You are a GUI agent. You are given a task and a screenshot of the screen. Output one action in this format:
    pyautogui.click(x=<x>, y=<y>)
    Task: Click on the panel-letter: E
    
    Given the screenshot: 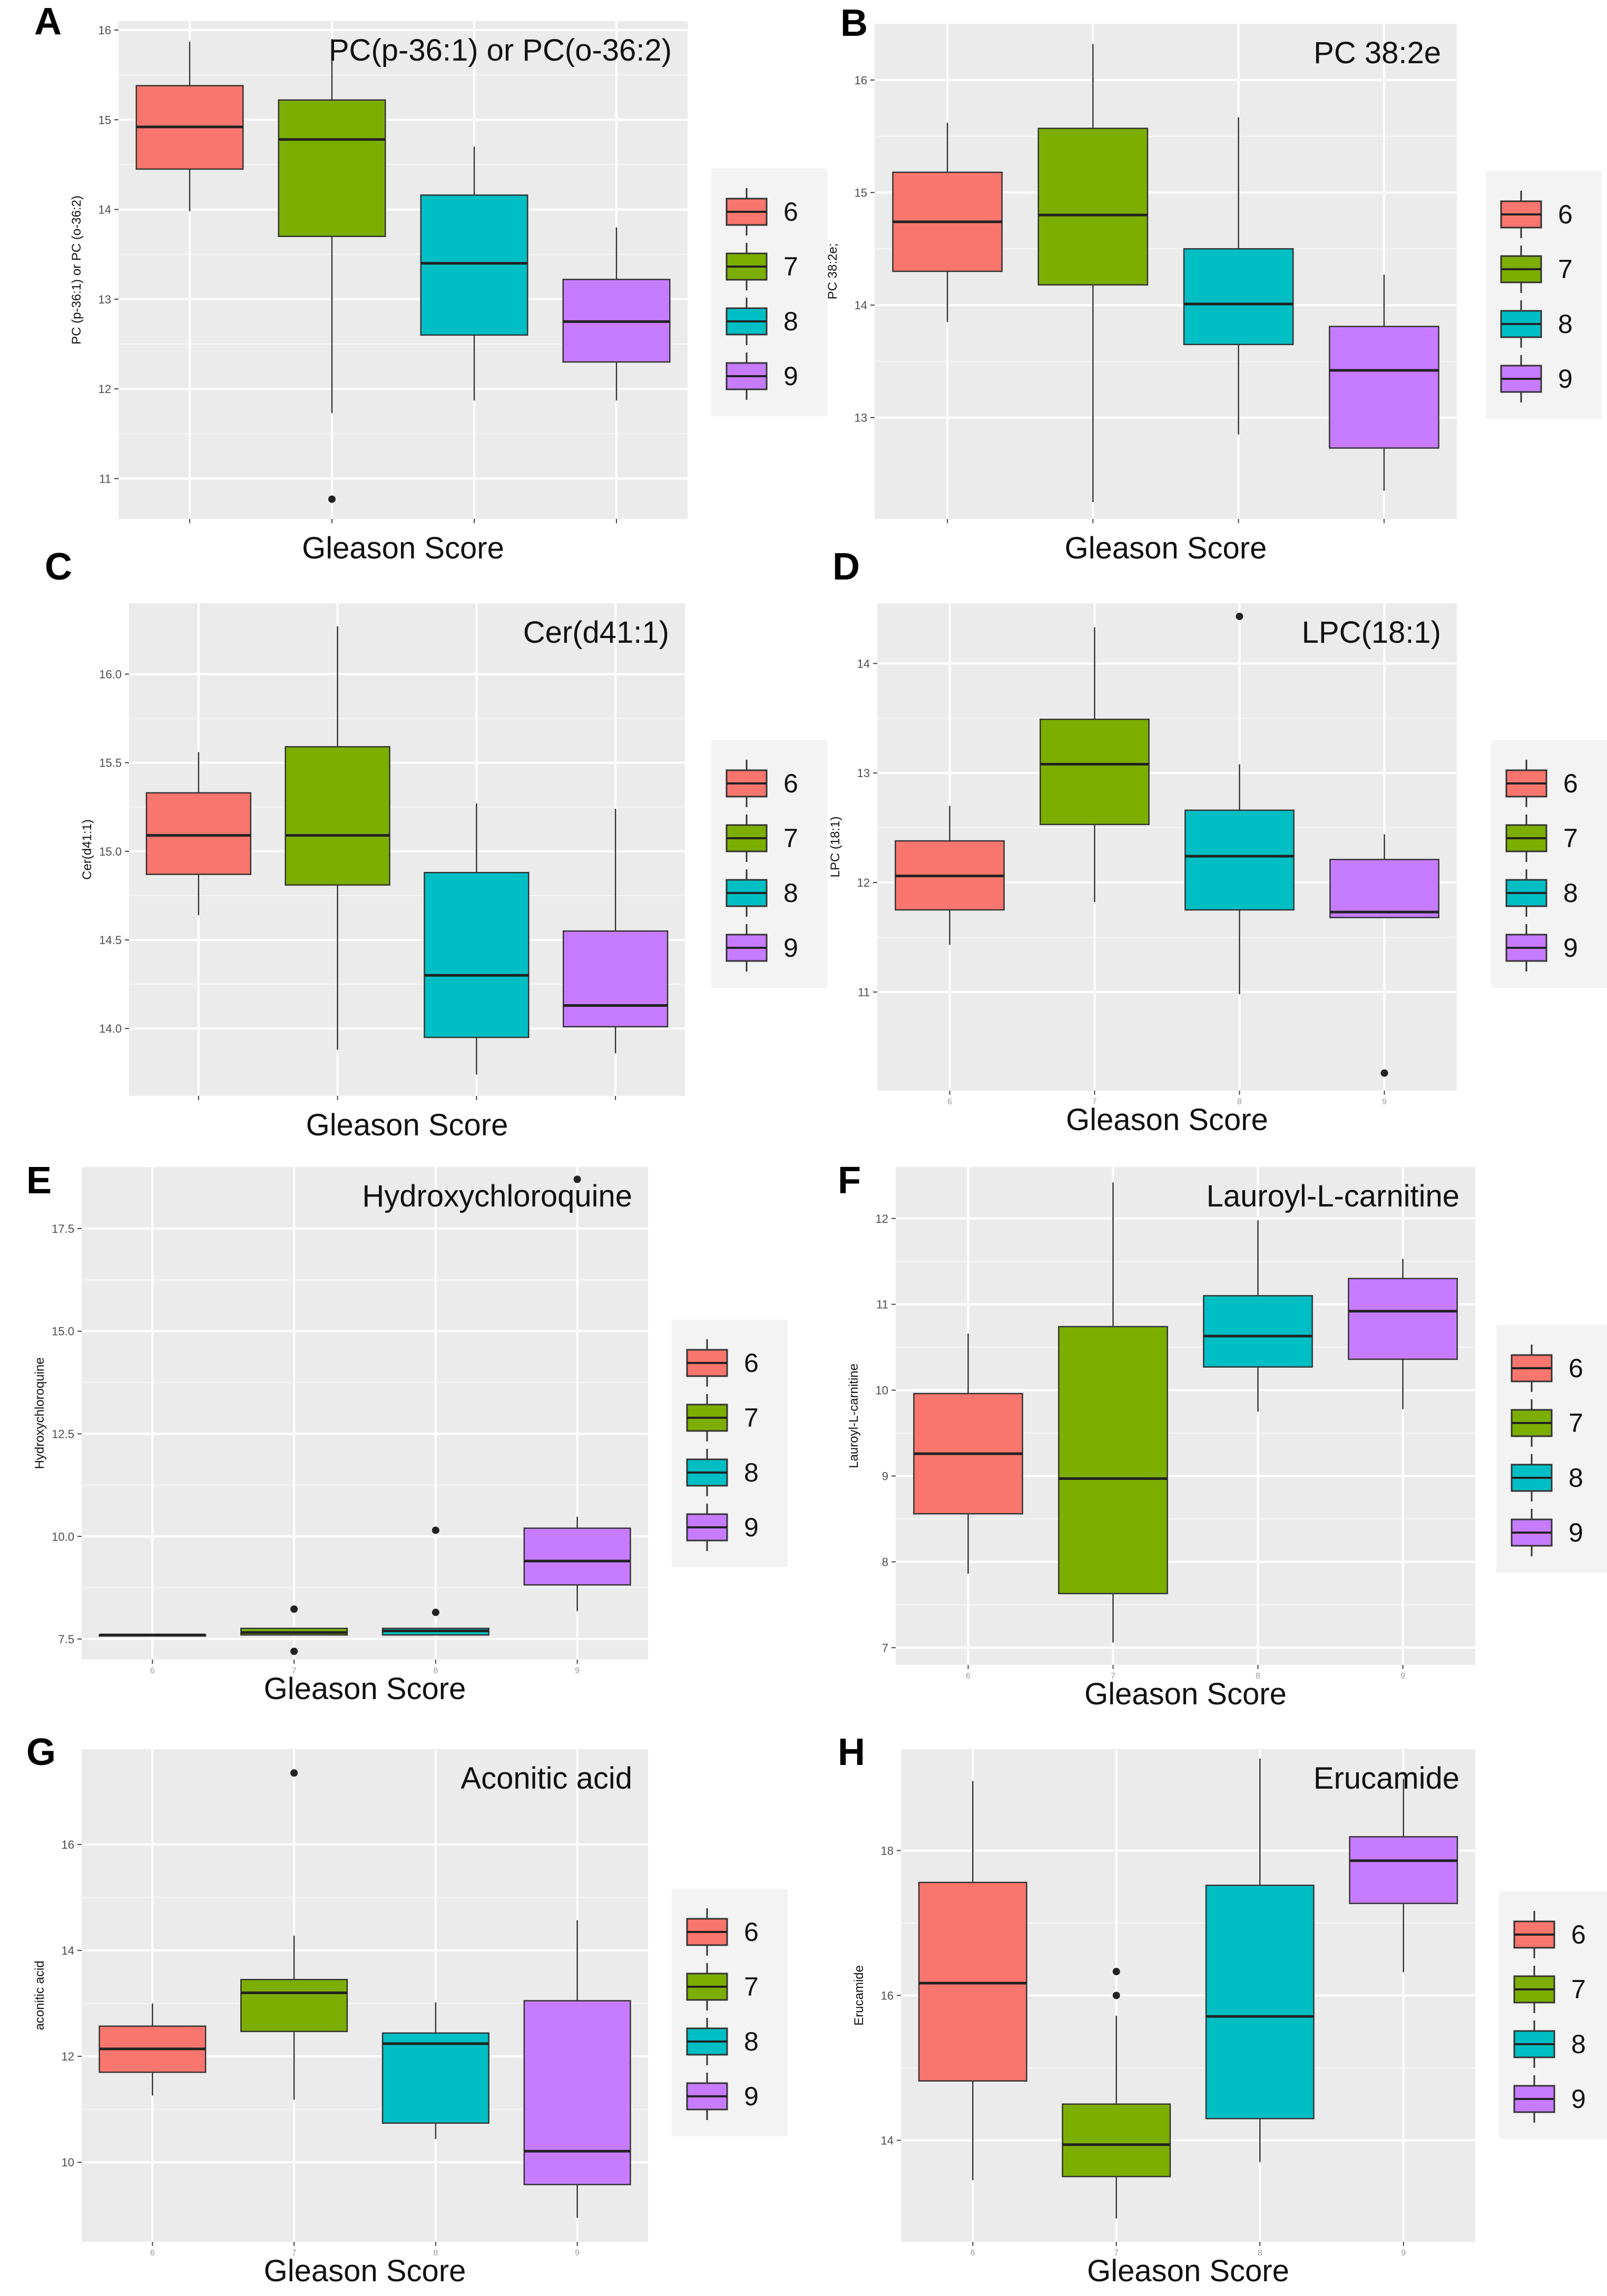 What is the action you would take?
    pyautogui.click(x=39, y=1181)
    